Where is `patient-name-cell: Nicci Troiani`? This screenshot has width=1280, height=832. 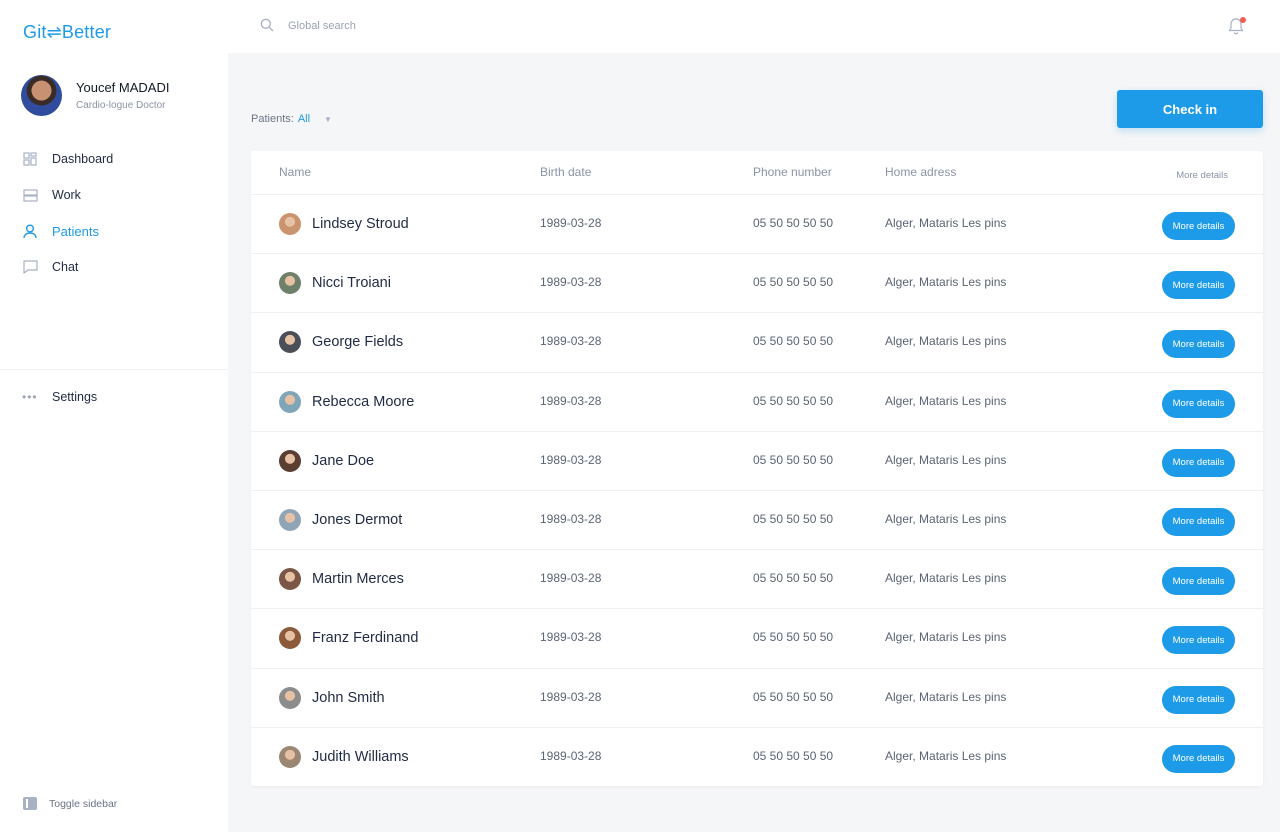
patient-name-cell: Nicci Troiani is located at coordinates (335, 283).